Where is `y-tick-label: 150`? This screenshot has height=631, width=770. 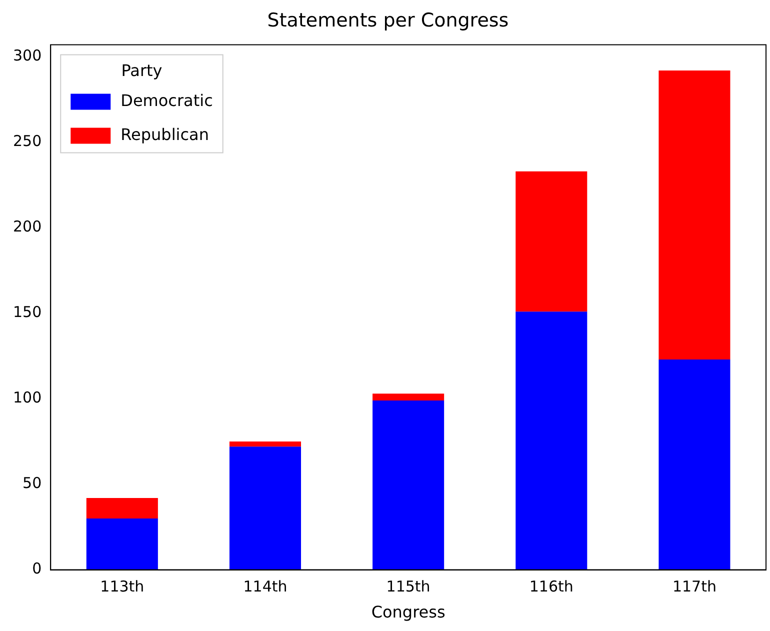 y-tick-label: 150 is located at coordinates (27, 312).